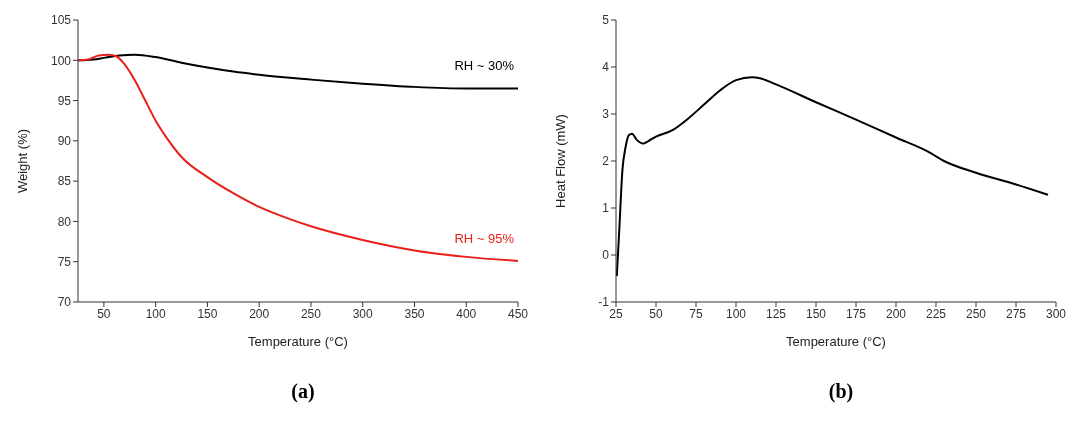 The height and width of the screenshot is (432, 1084). Describe the element at coordinates (64, 261) in the screenshot. I see `y-tick-label: 75` at that location.